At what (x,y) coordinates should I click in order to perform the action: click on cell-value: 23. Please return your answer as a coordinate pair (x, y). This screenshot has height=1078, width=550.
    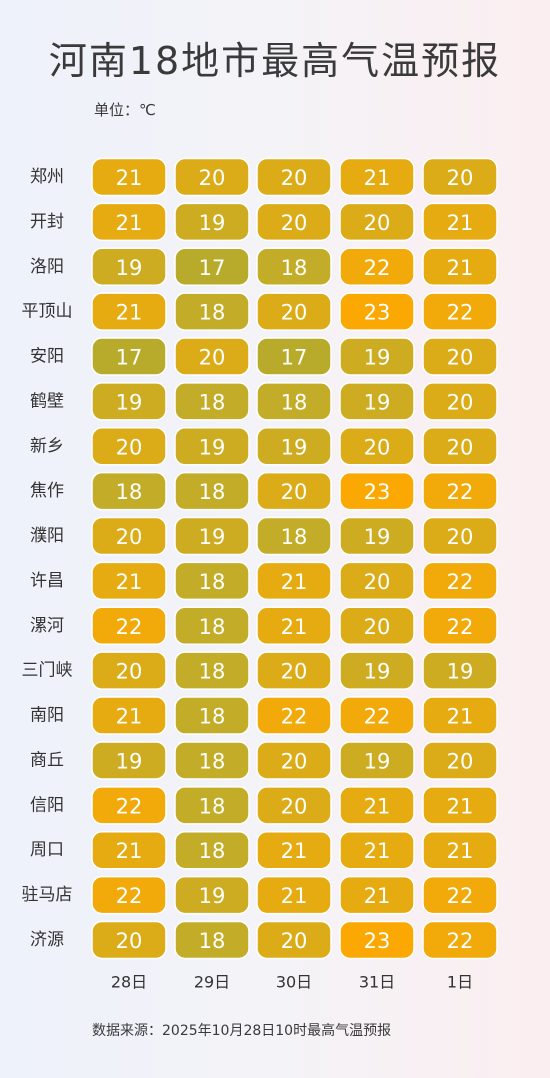
    Looking at the image, I should click on (377, 492).